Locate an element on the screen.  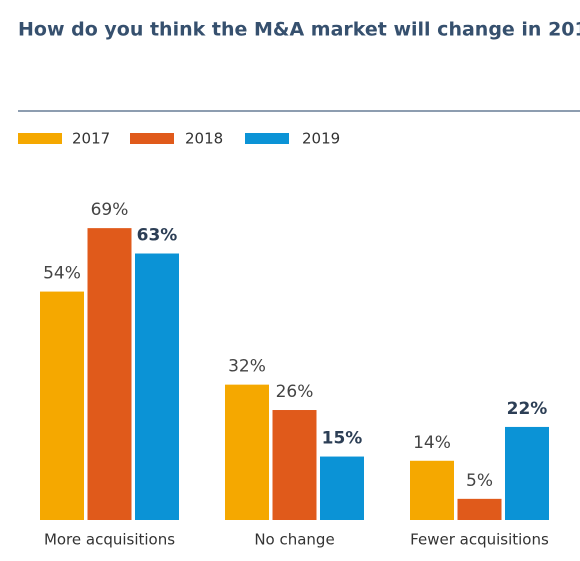
value-label: 63% is located at coordinates (157, 236).